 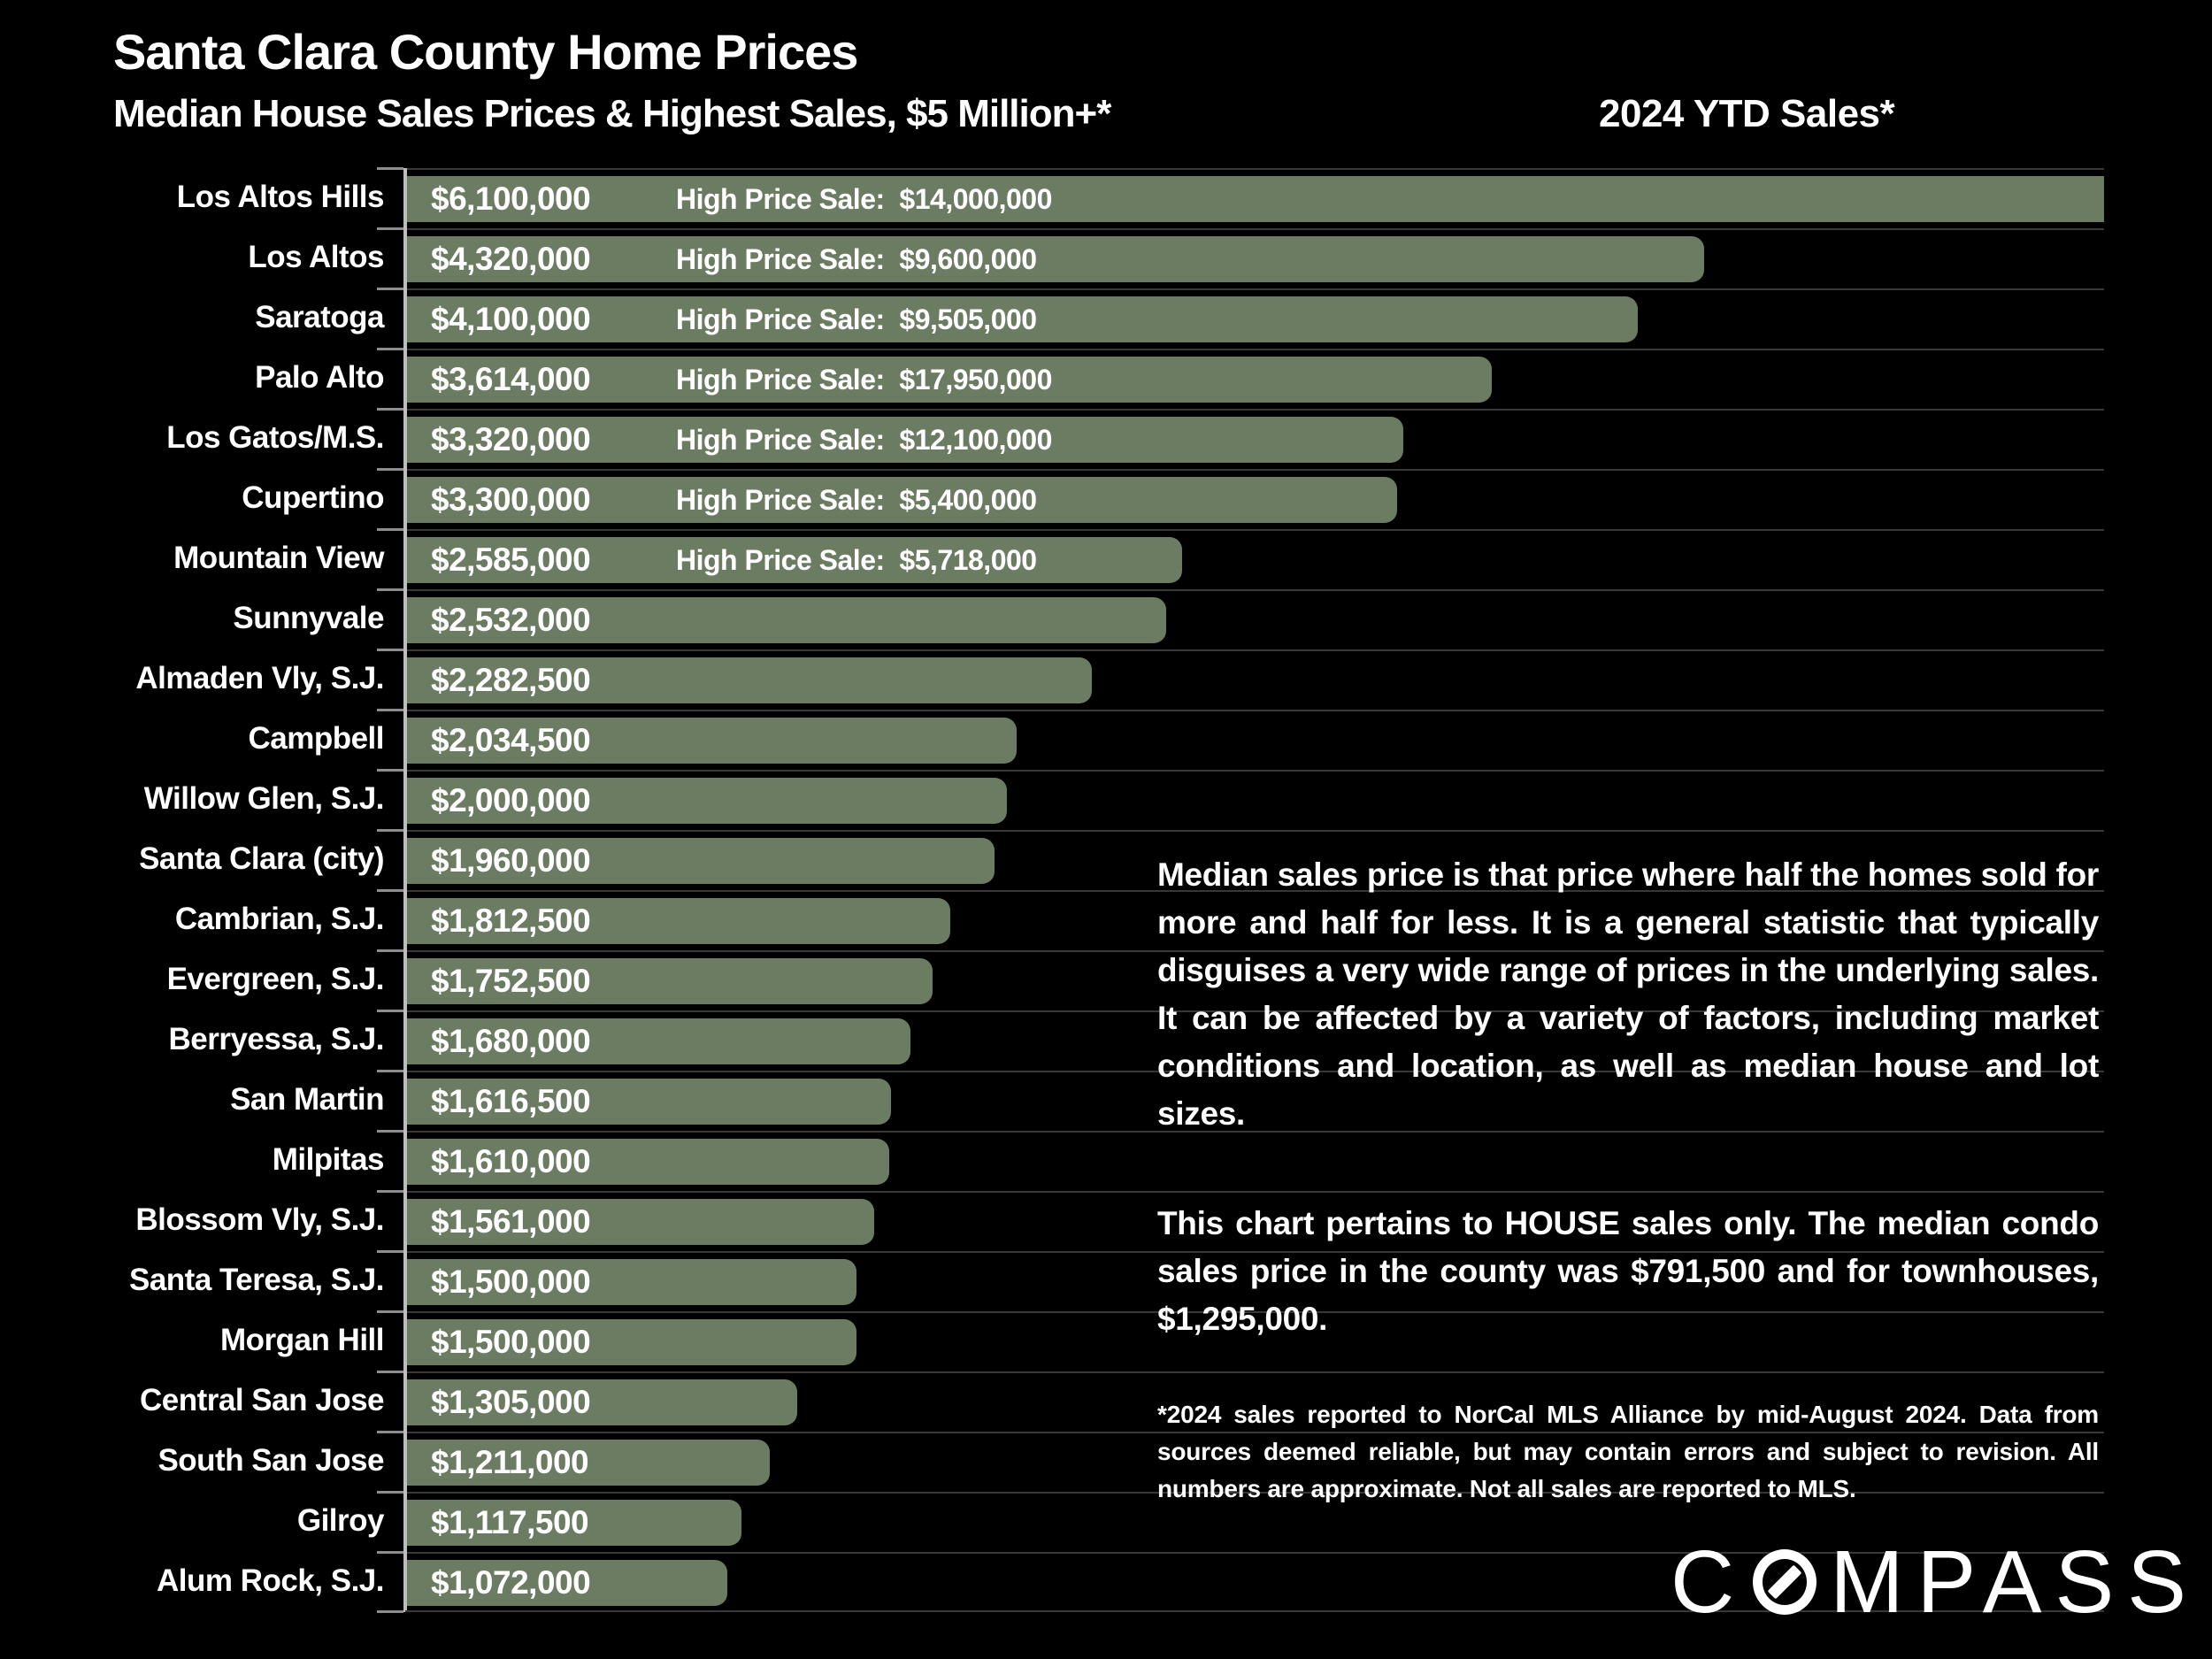 What do you see at coordinates (857, 319) in the screenshot?
I see `high-price-label: High Price Sale: $9,505,000` at bounding box center [857, 319].